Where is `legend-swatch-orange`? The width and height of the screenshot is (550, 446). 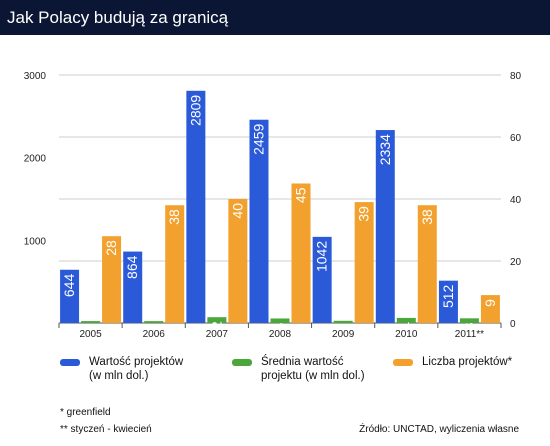
legend-swatch-orange is located at coordinates (403, 362).